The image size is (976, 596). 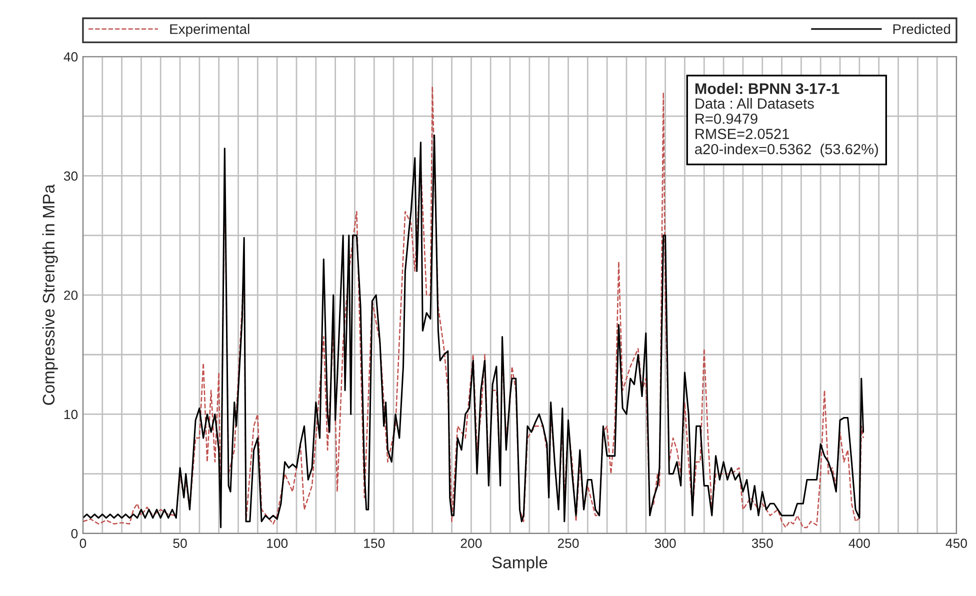 I want to click on annotation: R=0.9479, so click(x=727, y=119).